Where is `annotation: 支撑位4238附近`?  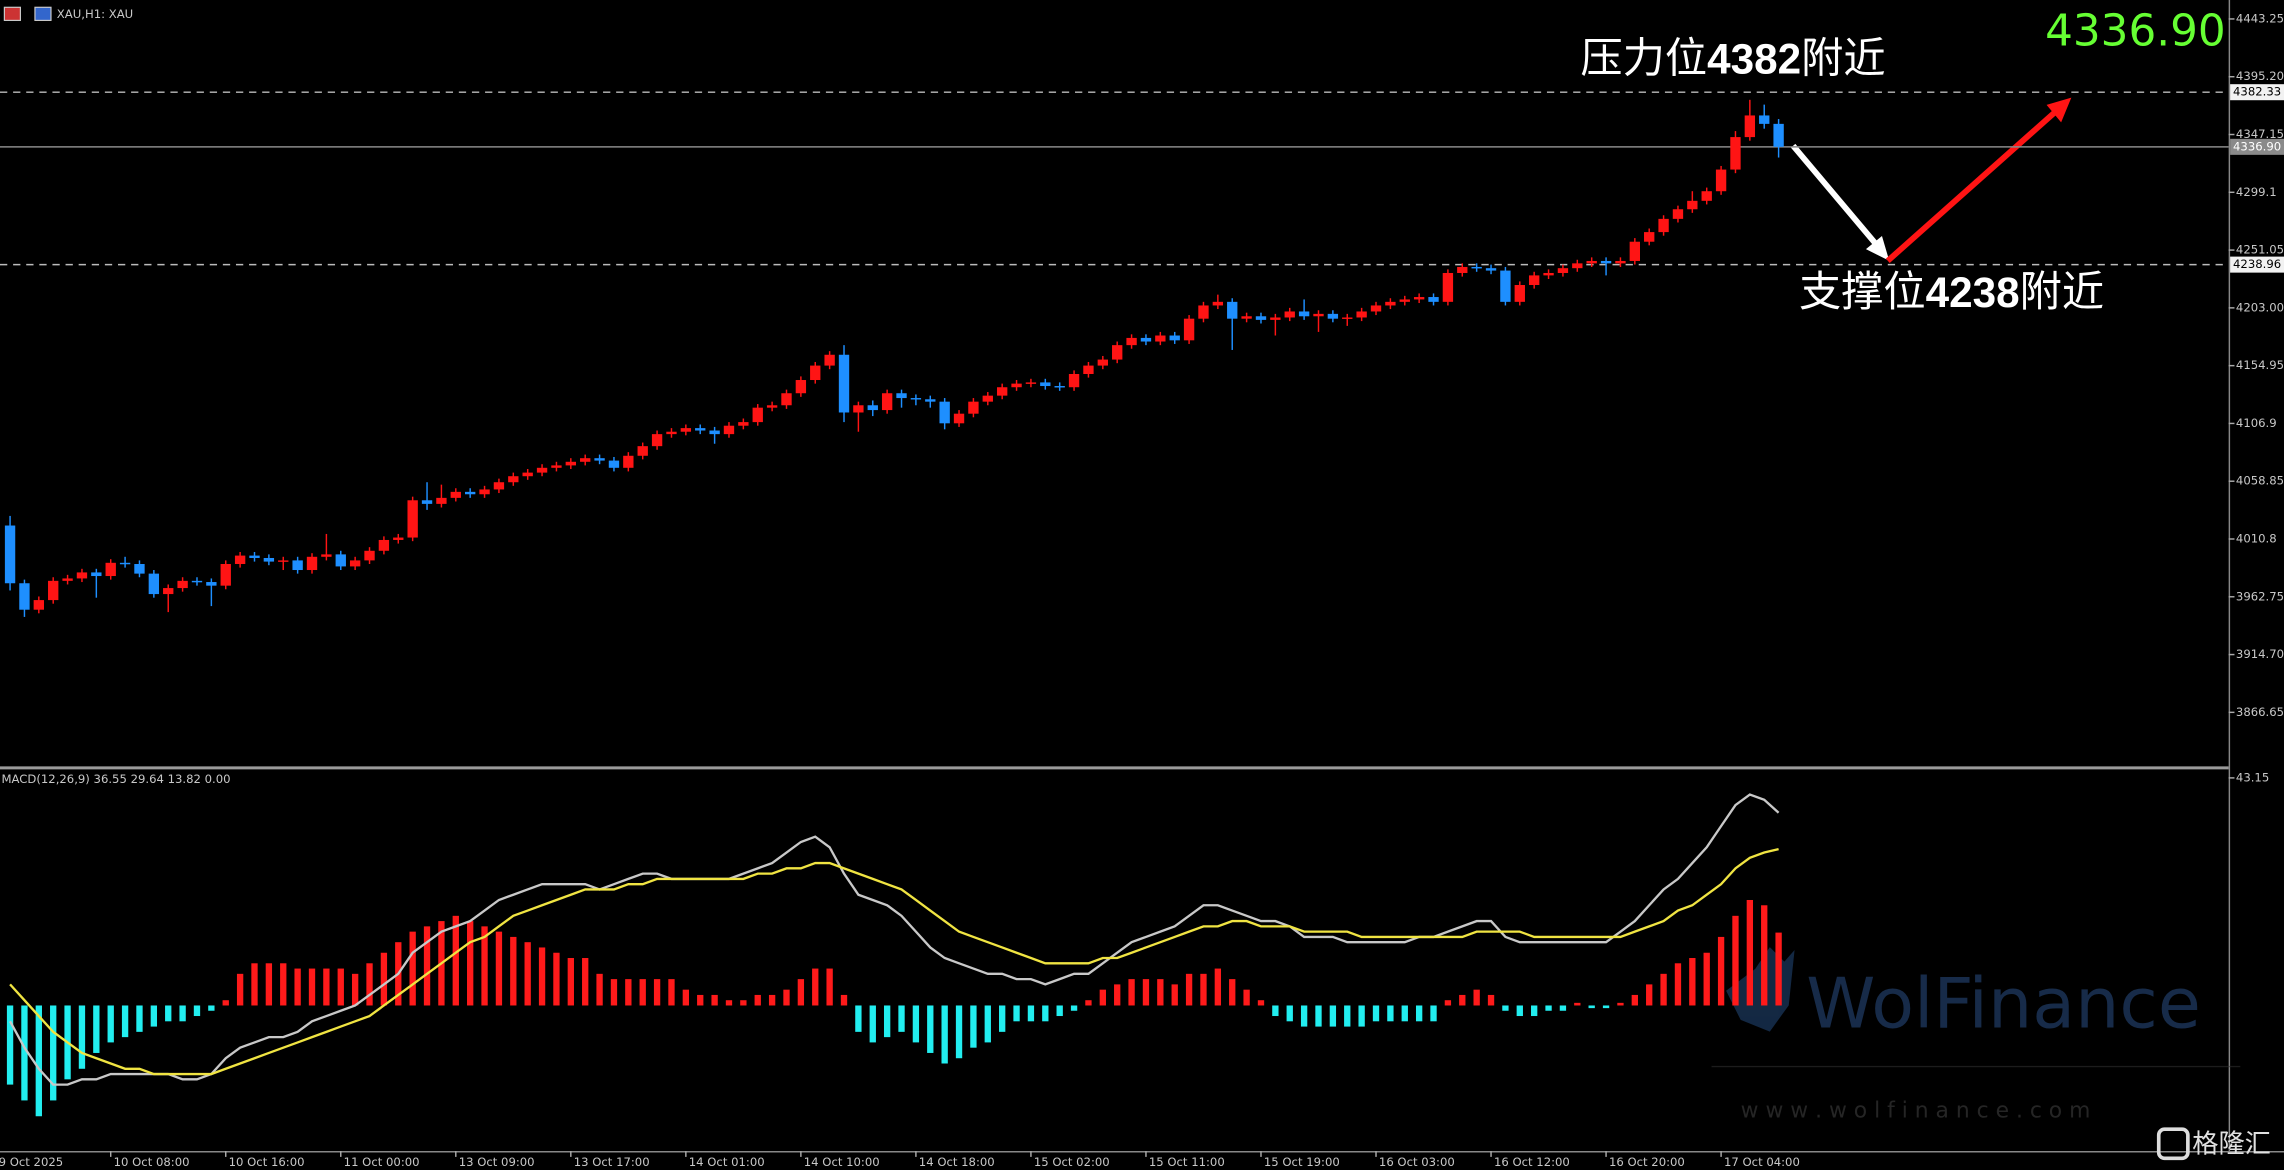 annotation: 支撑位4238附近 is located at coordinates (1951, 291).